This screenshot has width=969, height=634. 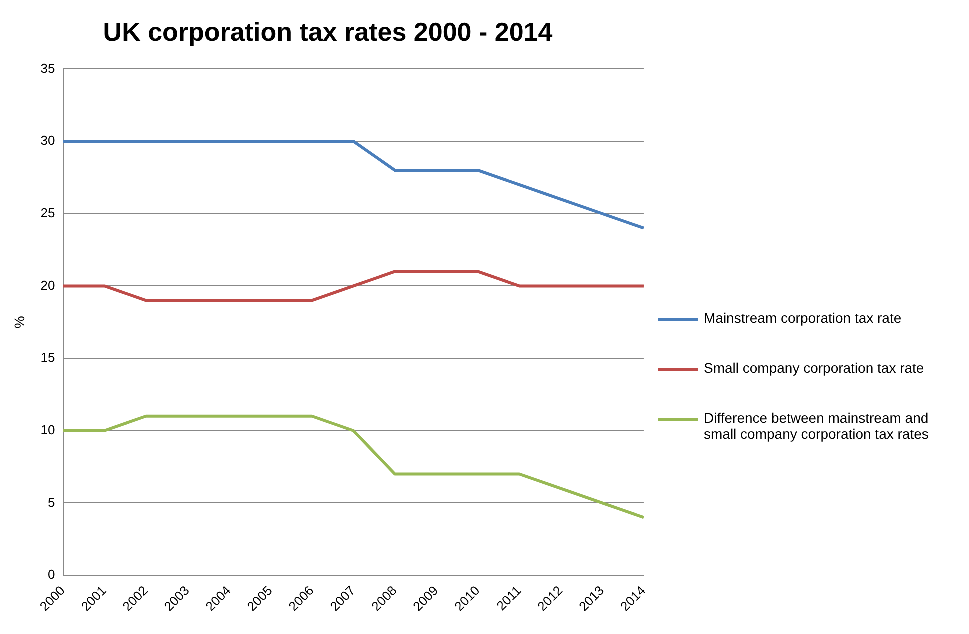 I want to click on legend-label: Mainstream corporation tax rate, so click(x=803, y=318).